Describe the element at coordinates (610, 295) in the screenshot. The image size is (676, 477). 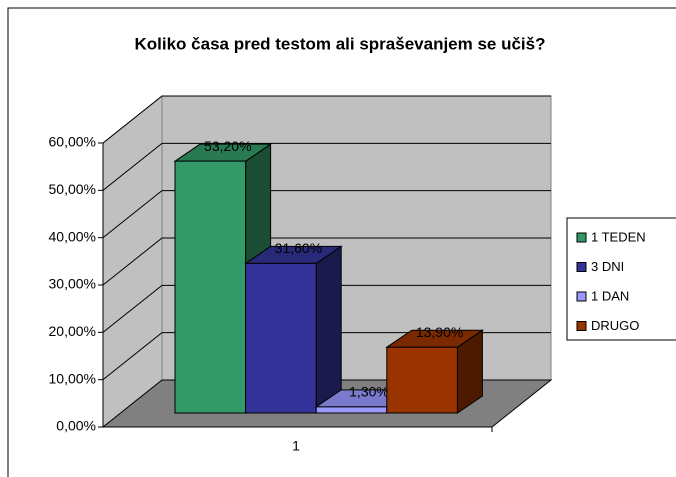
I see `legend-label: 1 DAN` at that location.